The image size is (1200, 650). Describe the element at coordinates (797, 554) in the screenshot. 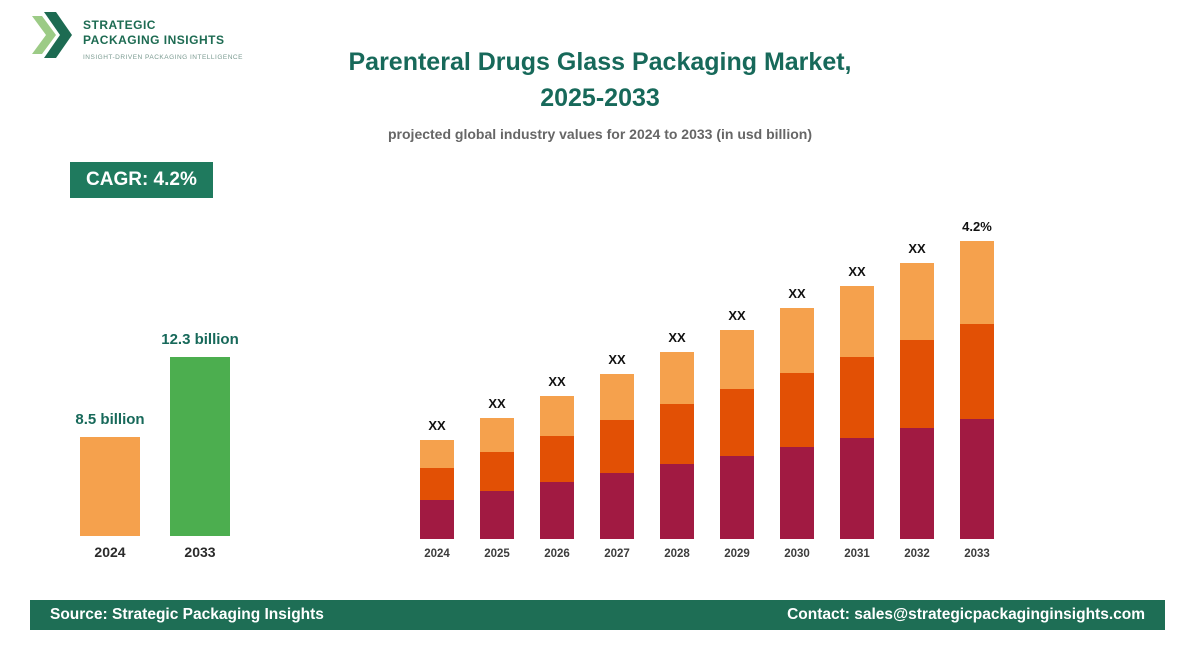

I see `stacked-year-label: 2030` at that location.